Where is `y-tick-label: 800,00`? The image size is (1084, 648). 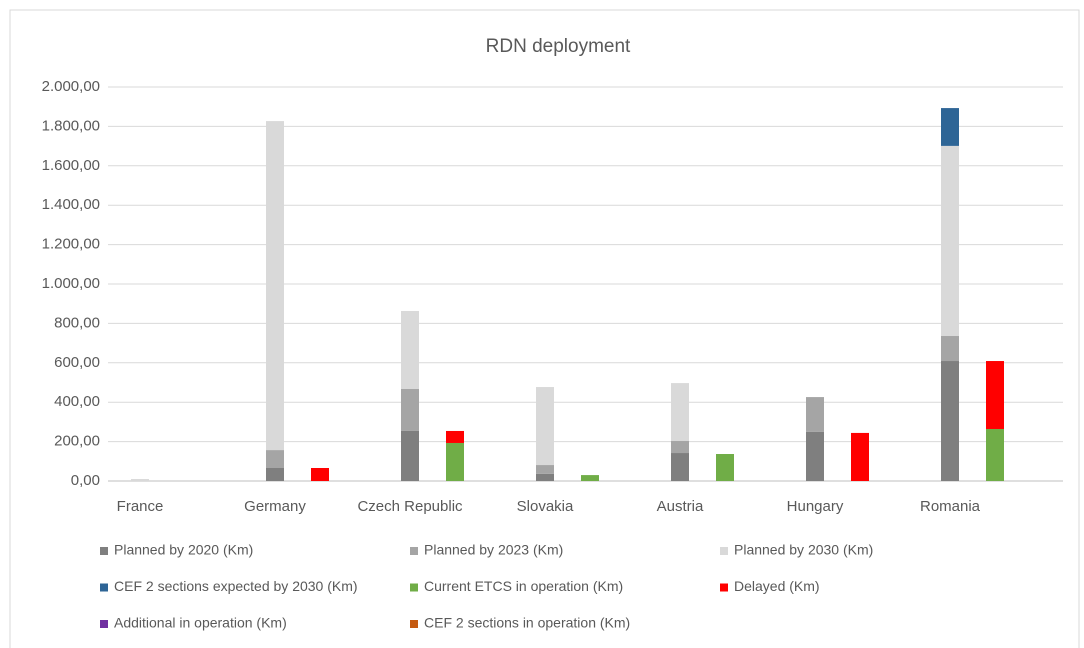 y-tick-label: 800,00 is located at coordinates (77, 322).